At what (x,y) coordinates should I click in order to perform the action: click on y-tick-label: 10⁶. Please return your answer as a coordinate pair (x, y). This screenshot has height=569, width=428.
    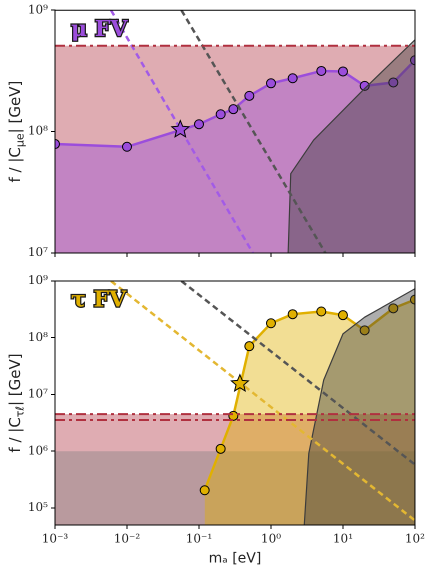
    Looking at the image, I should click on (38, 450).